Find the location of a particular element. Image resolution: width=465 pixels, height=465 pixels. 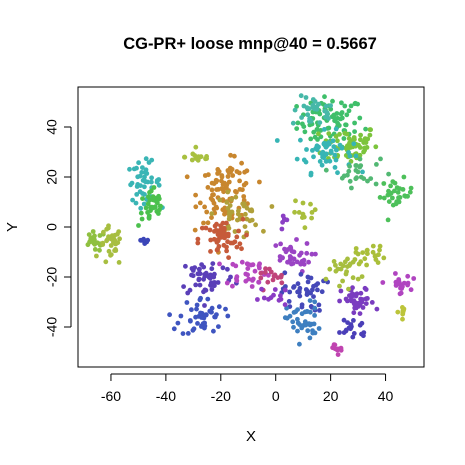

x-tick-label: 20 is located at coordinates (331, 396).